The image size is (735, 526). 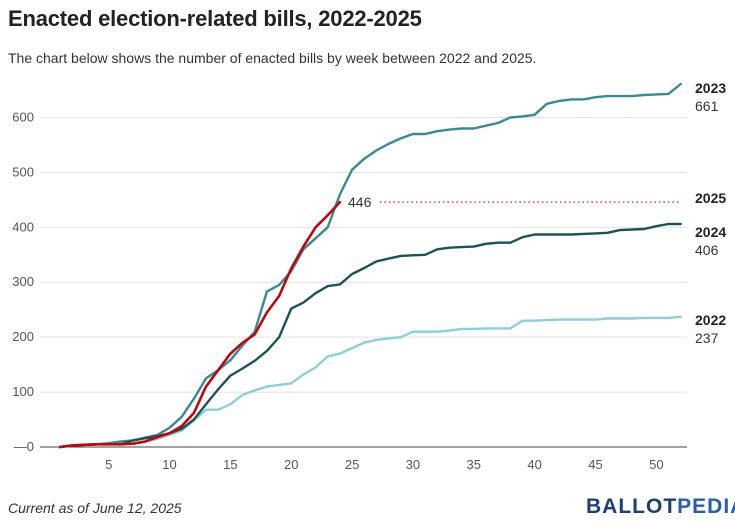 I want to click on x-tick-label: 45, so click(x=595, y=464).